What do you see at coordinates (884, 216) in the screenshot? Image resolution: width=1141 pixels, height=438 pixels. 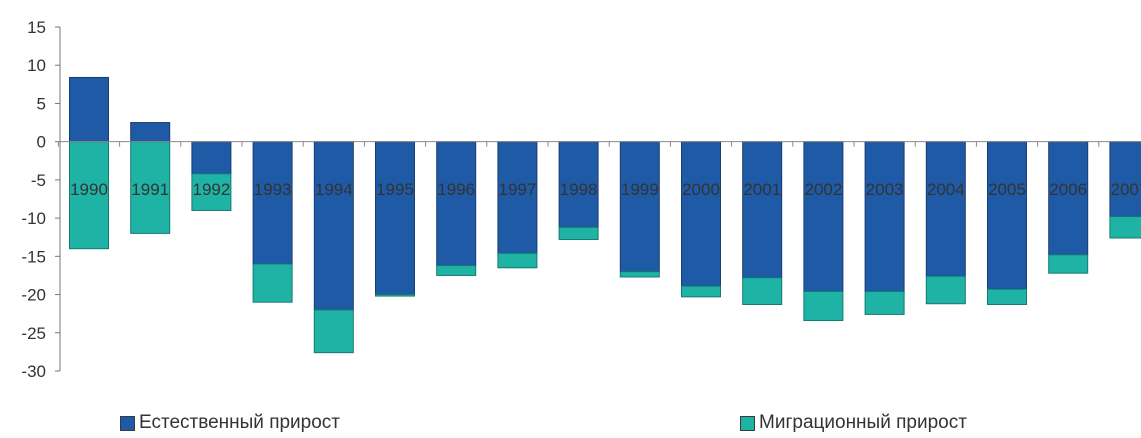 I see `bar-natural-2003` at bounding box center [884, 216].